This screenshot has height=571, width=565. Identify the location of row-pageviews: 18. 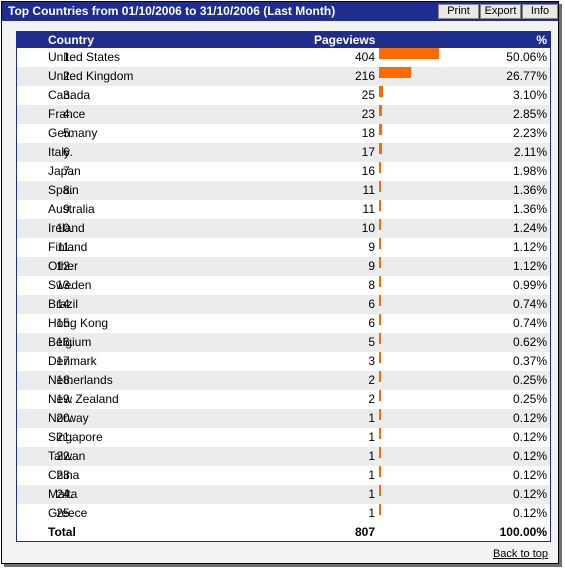
(368, 133).